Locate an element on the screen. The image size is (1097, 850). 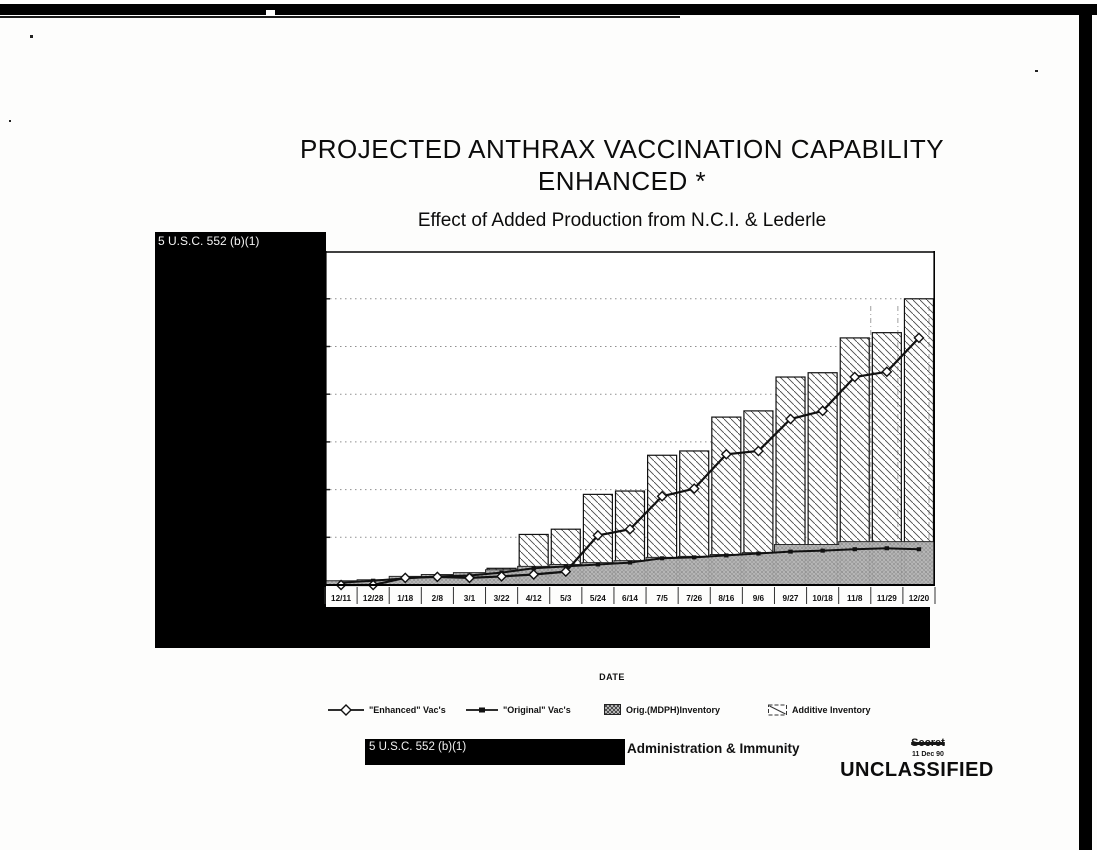
svg-text: 7/5 is located at coordinates (662, 598).